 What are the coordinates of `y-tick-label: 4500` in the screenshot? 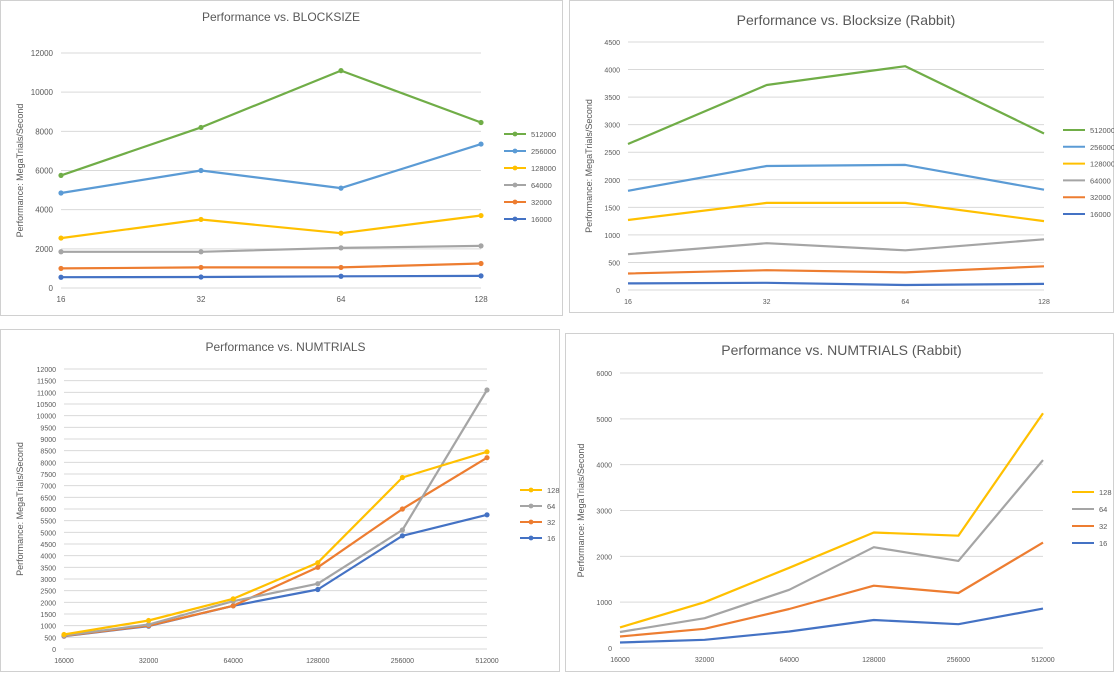 It's located at (48, 545).